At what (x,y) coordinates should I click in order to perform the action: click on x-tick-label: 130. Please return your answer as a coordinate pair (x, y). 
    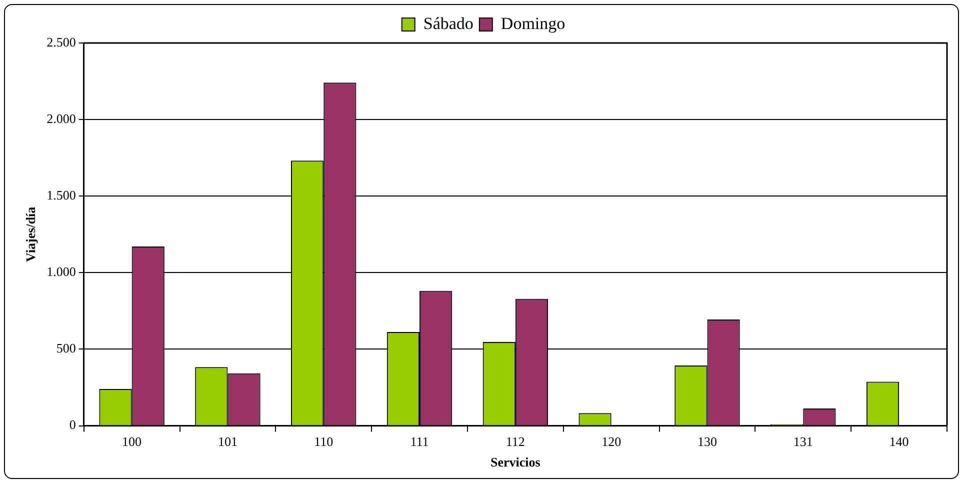
    Looking at the image, I should click on (707, 442).